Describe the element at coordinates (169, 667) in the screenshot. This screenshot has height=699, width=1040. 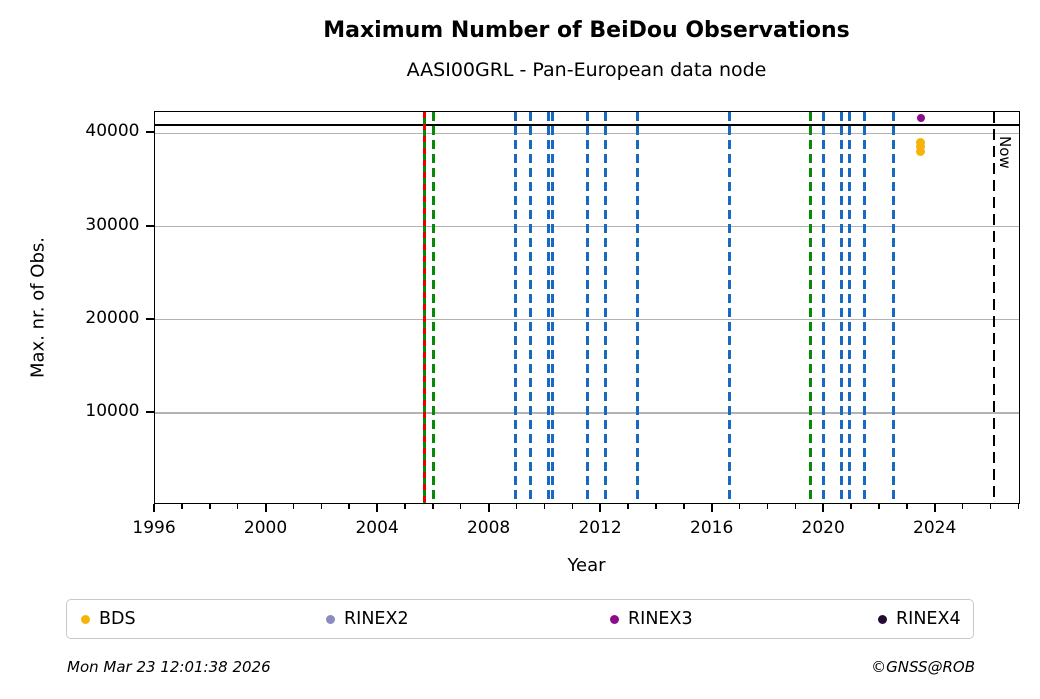
I see `timestamp-text: Mon Mar 23 12:01:38 2026` at that location.